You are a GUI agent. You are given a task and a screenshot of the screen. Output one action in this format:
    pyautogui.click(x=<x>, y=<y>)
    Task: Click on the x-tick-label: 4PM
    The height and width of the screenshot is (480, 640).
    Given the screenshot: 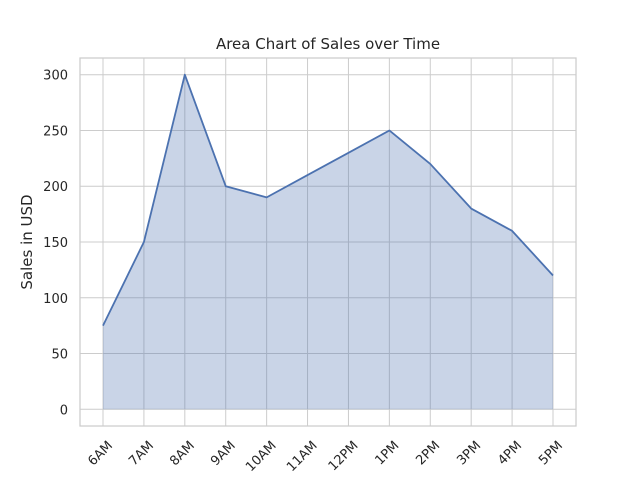 What is the action you would take?
    pyautogui.click(x=510, y=453)
    